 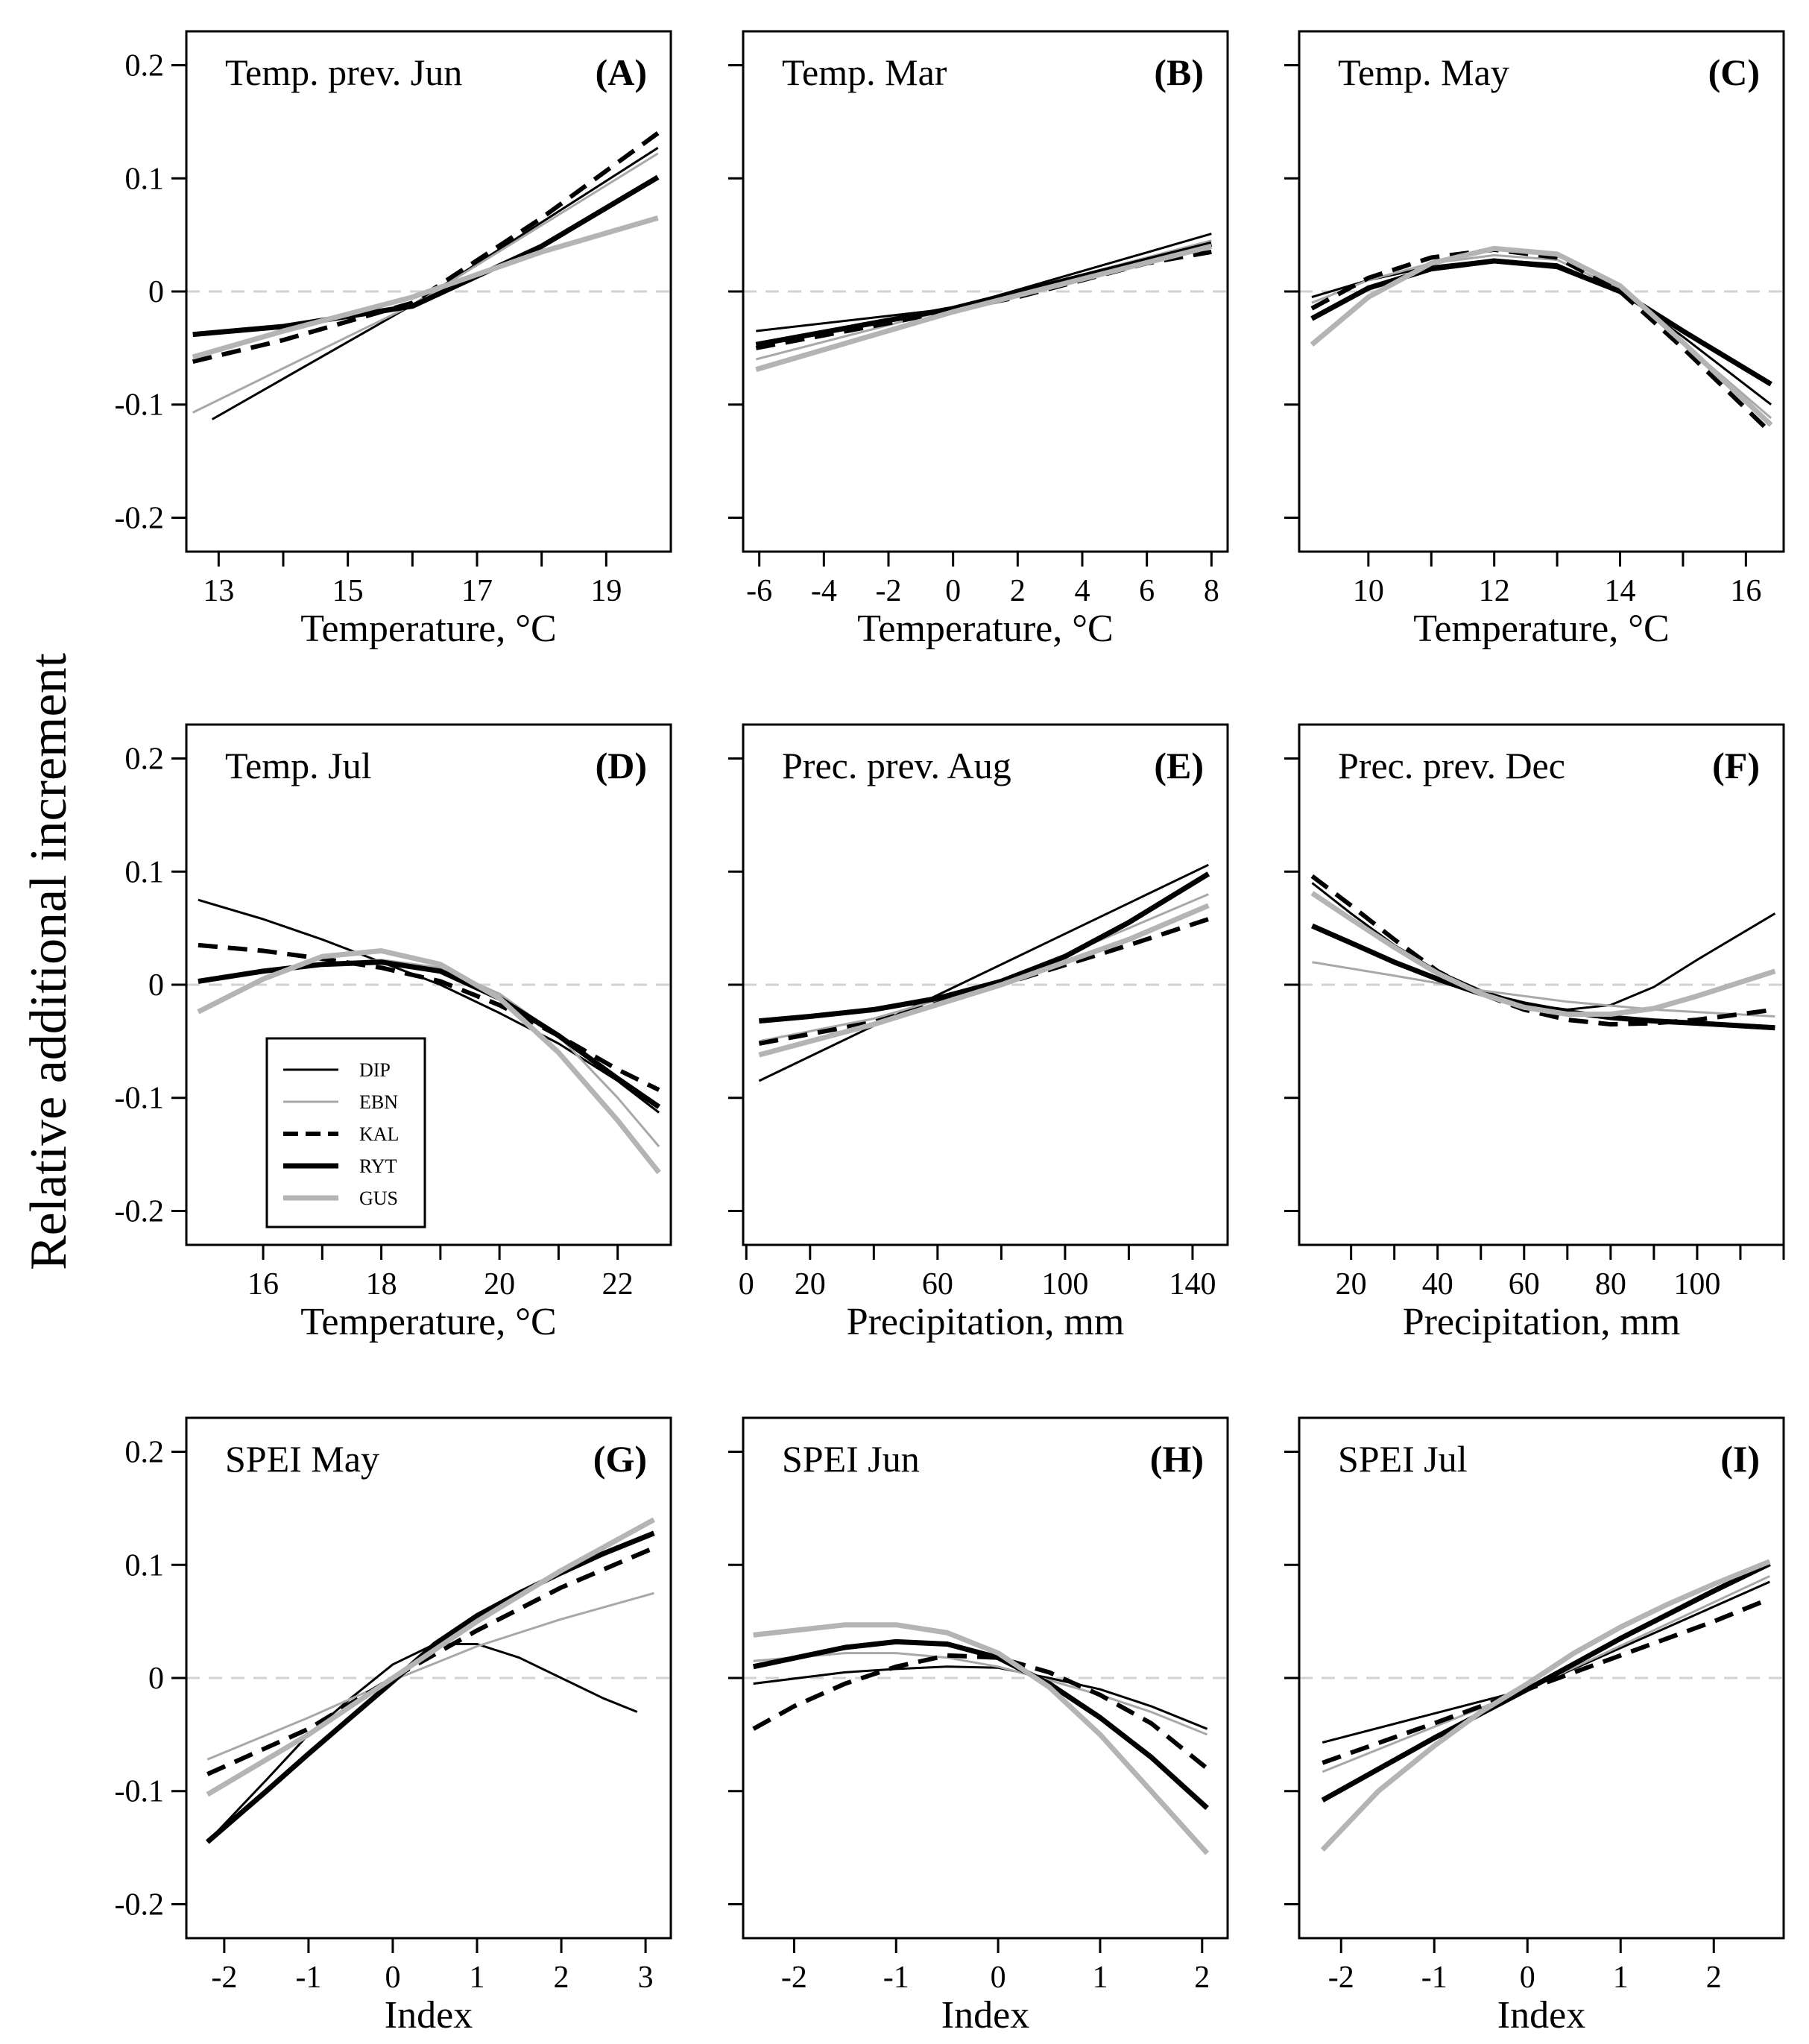 What do you see at coordinates (1451, 765) in the screenshot?
I see `panel-title: Prec. prev. Dec` at bounding box center [1451, 765].